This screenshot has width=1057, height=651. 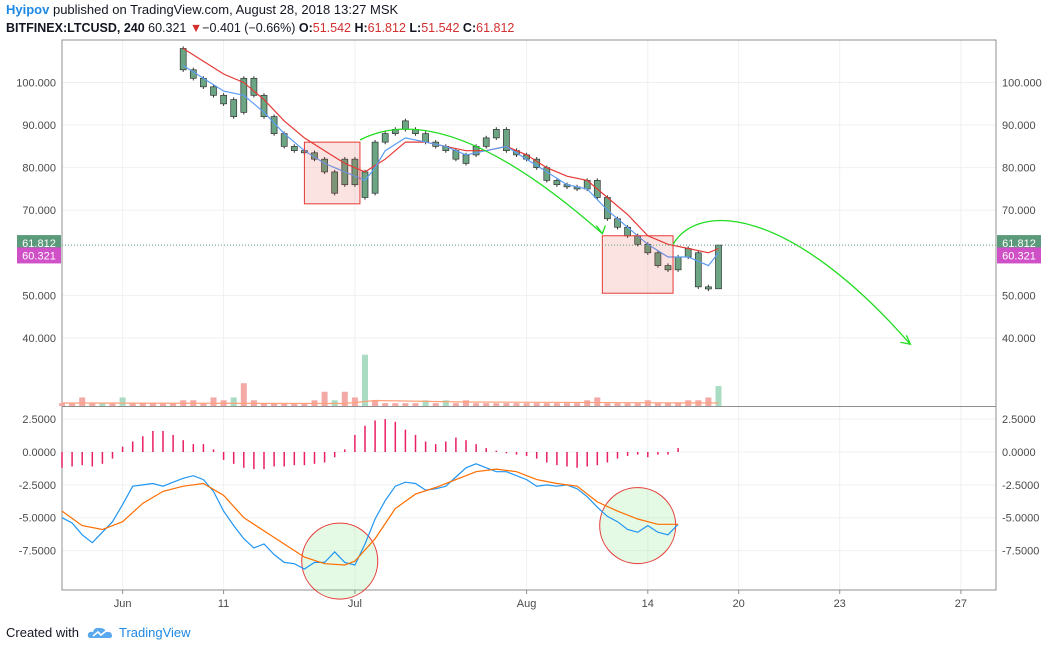 I want to click on author-name: Hyipov, so click(x=28, y=9).